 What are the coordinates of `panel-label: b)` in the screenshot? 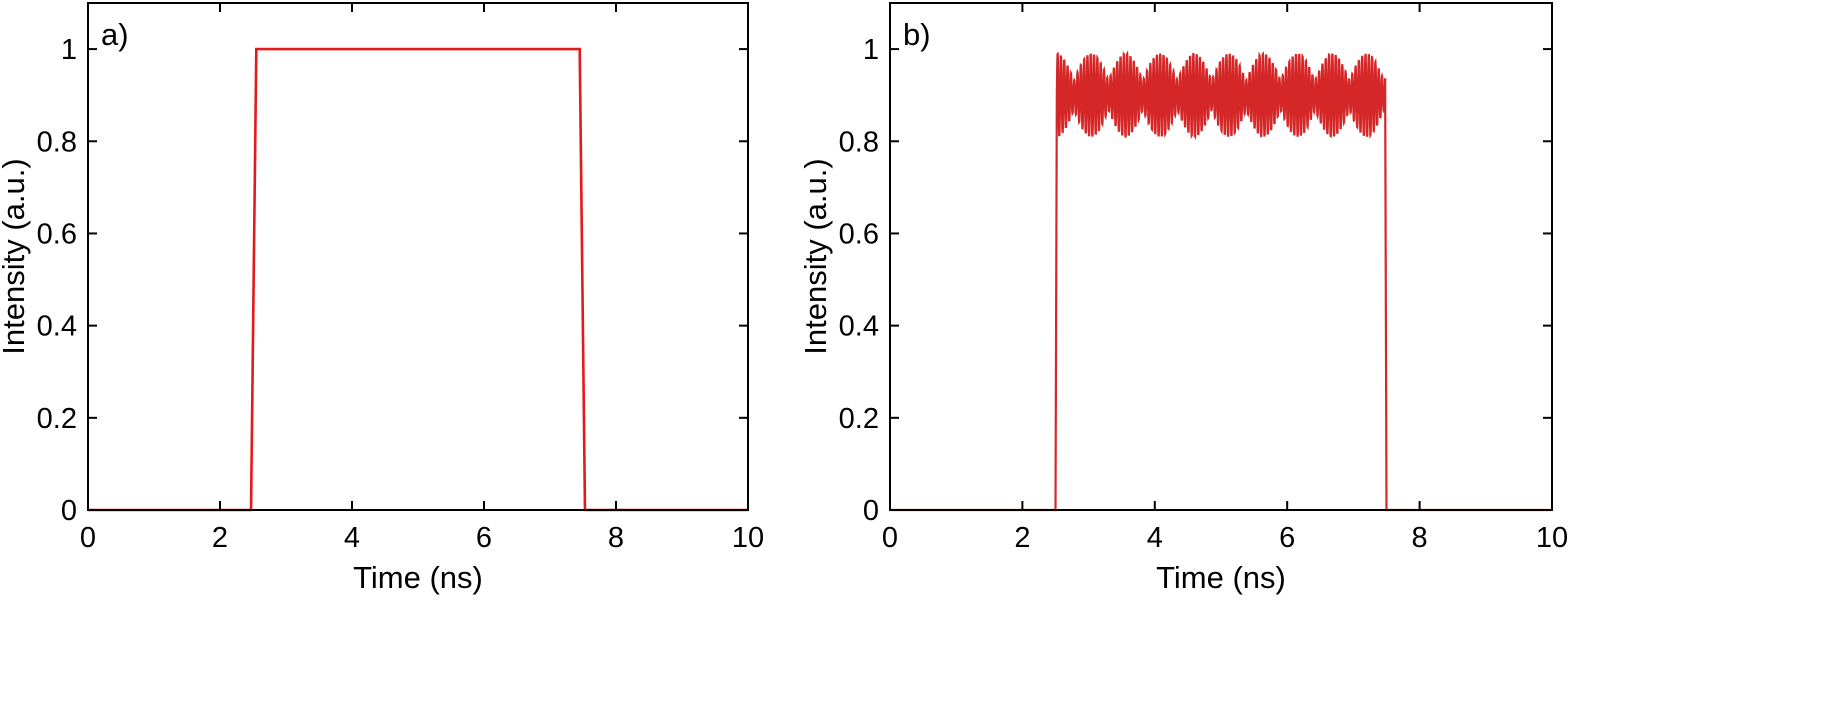 It's located at (917, 34).